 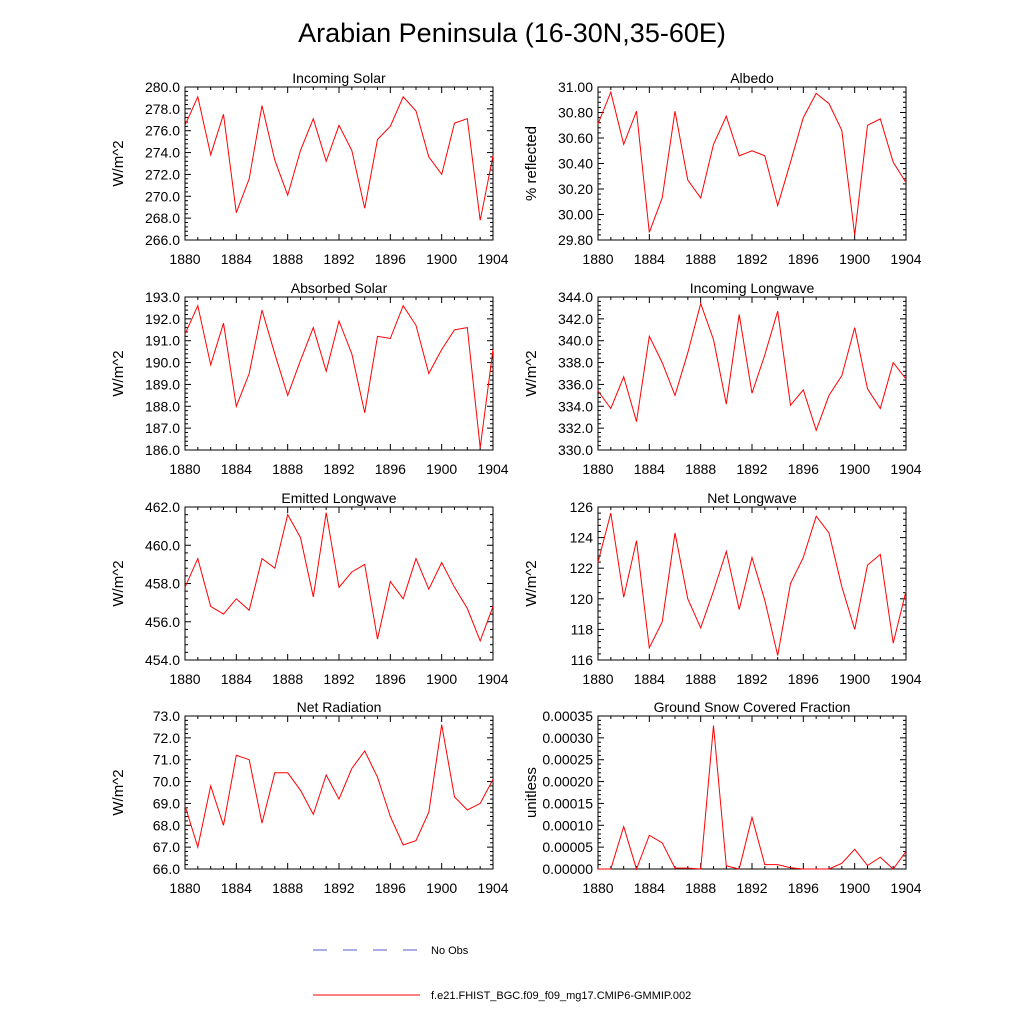 I want to click on y-tick-label: 276.0, so click(x=162, y=131).